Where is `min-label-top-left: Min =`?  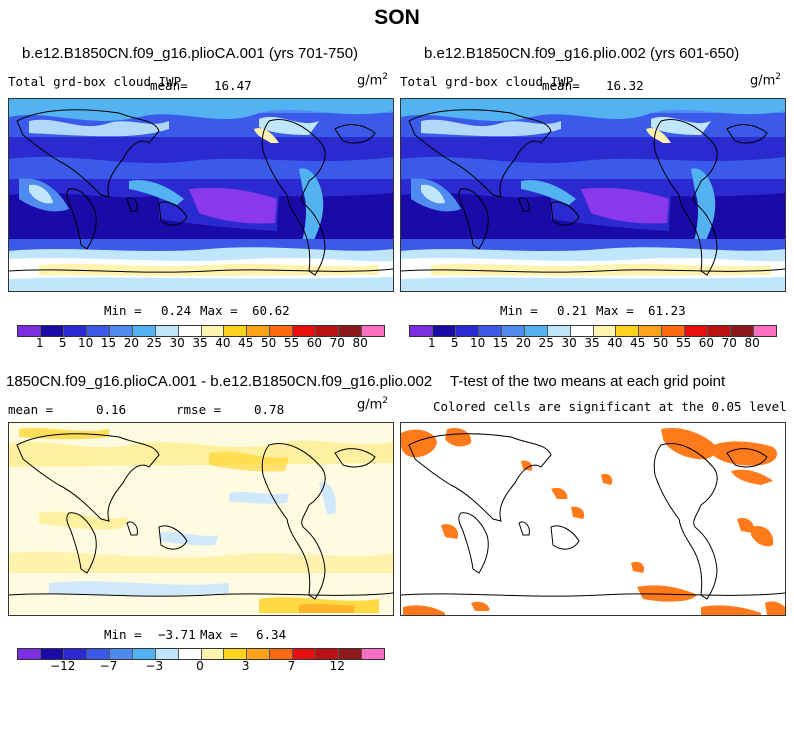
min-label-top-left: Min = is located at coordinates (123, 310).